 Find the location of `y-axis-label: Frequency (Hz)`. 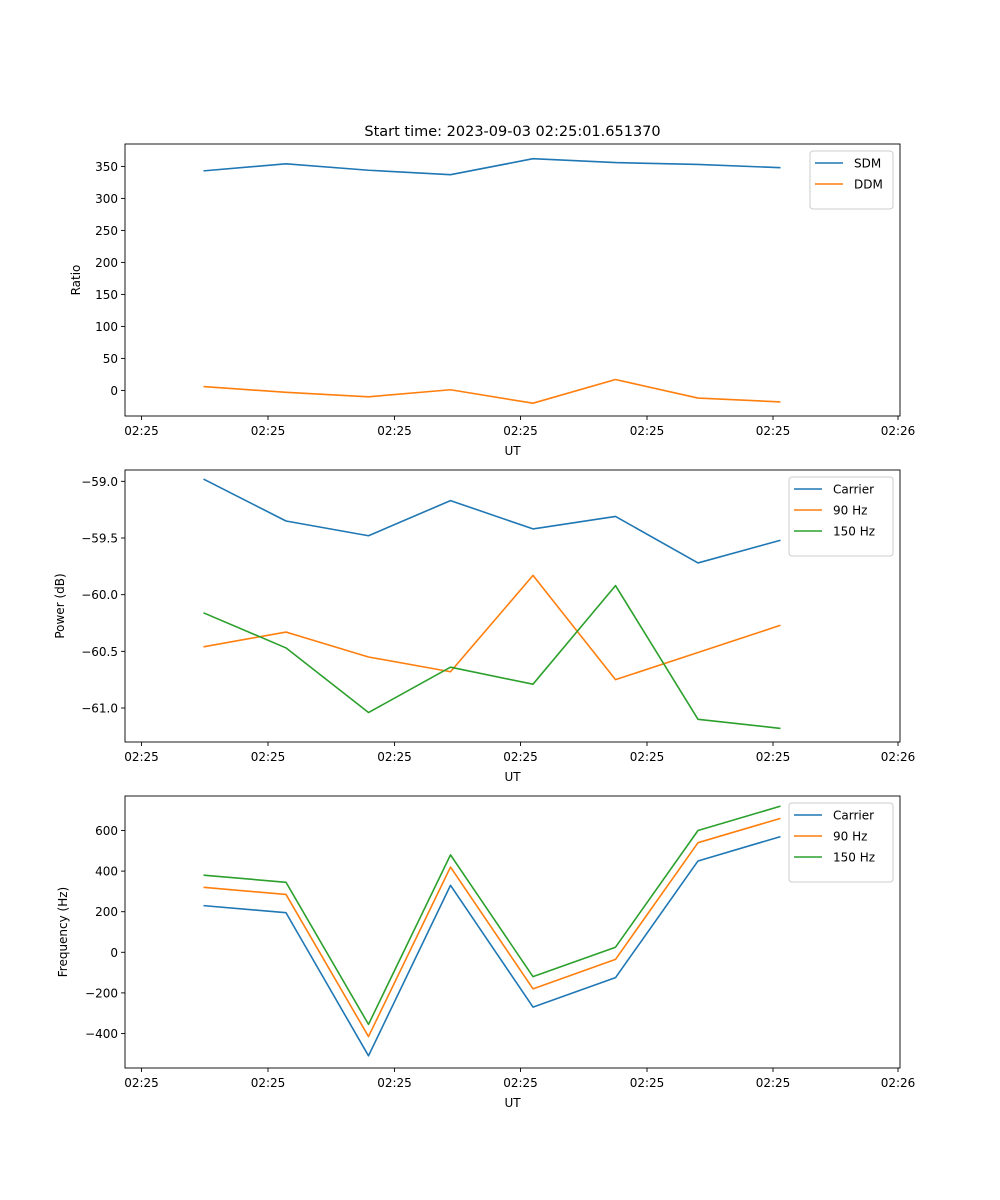

y-axis-label: Frequency (Hz) is located at coordinates (63, 932).